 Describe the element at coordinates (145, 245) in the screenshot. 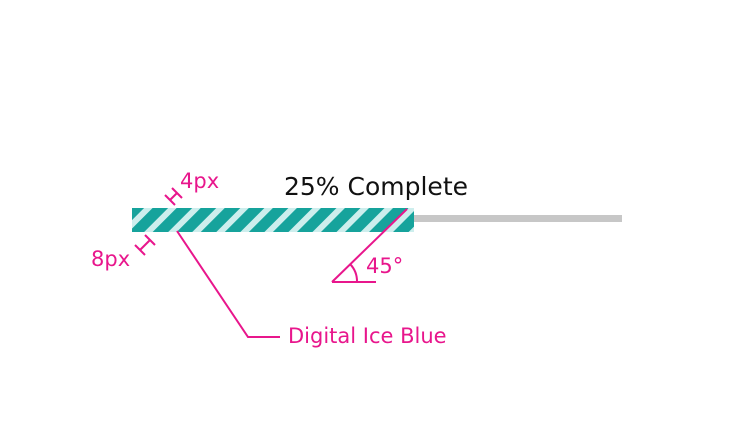

I see `stripe-width-dimension-marker` at that location.